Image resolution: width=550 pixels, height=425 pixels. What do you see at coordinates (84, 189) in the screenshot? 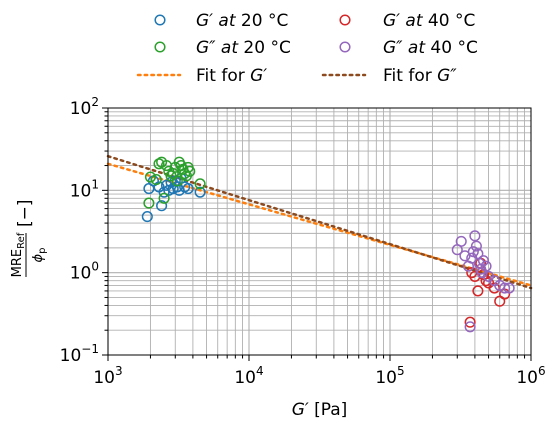
I see `y-tick-label: 10¹` at bounding box center [84, 189].